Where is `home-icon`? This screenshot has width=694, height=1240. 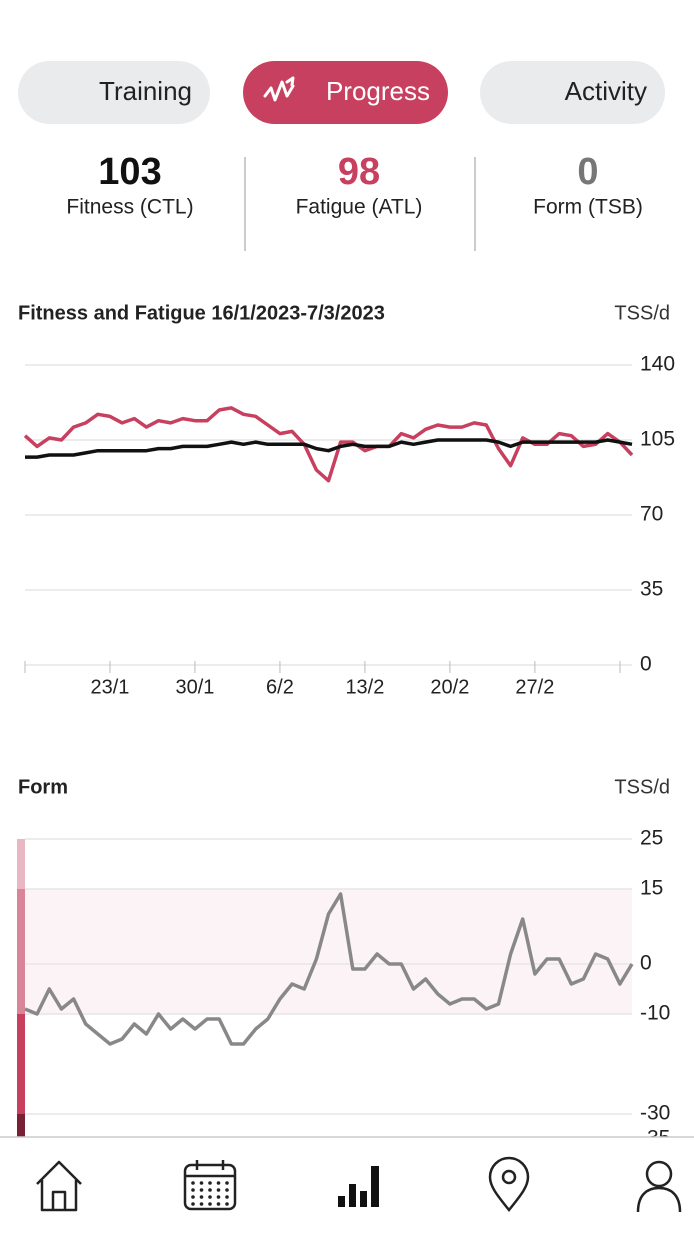
home-icon is located at coordinates (59, 1186).